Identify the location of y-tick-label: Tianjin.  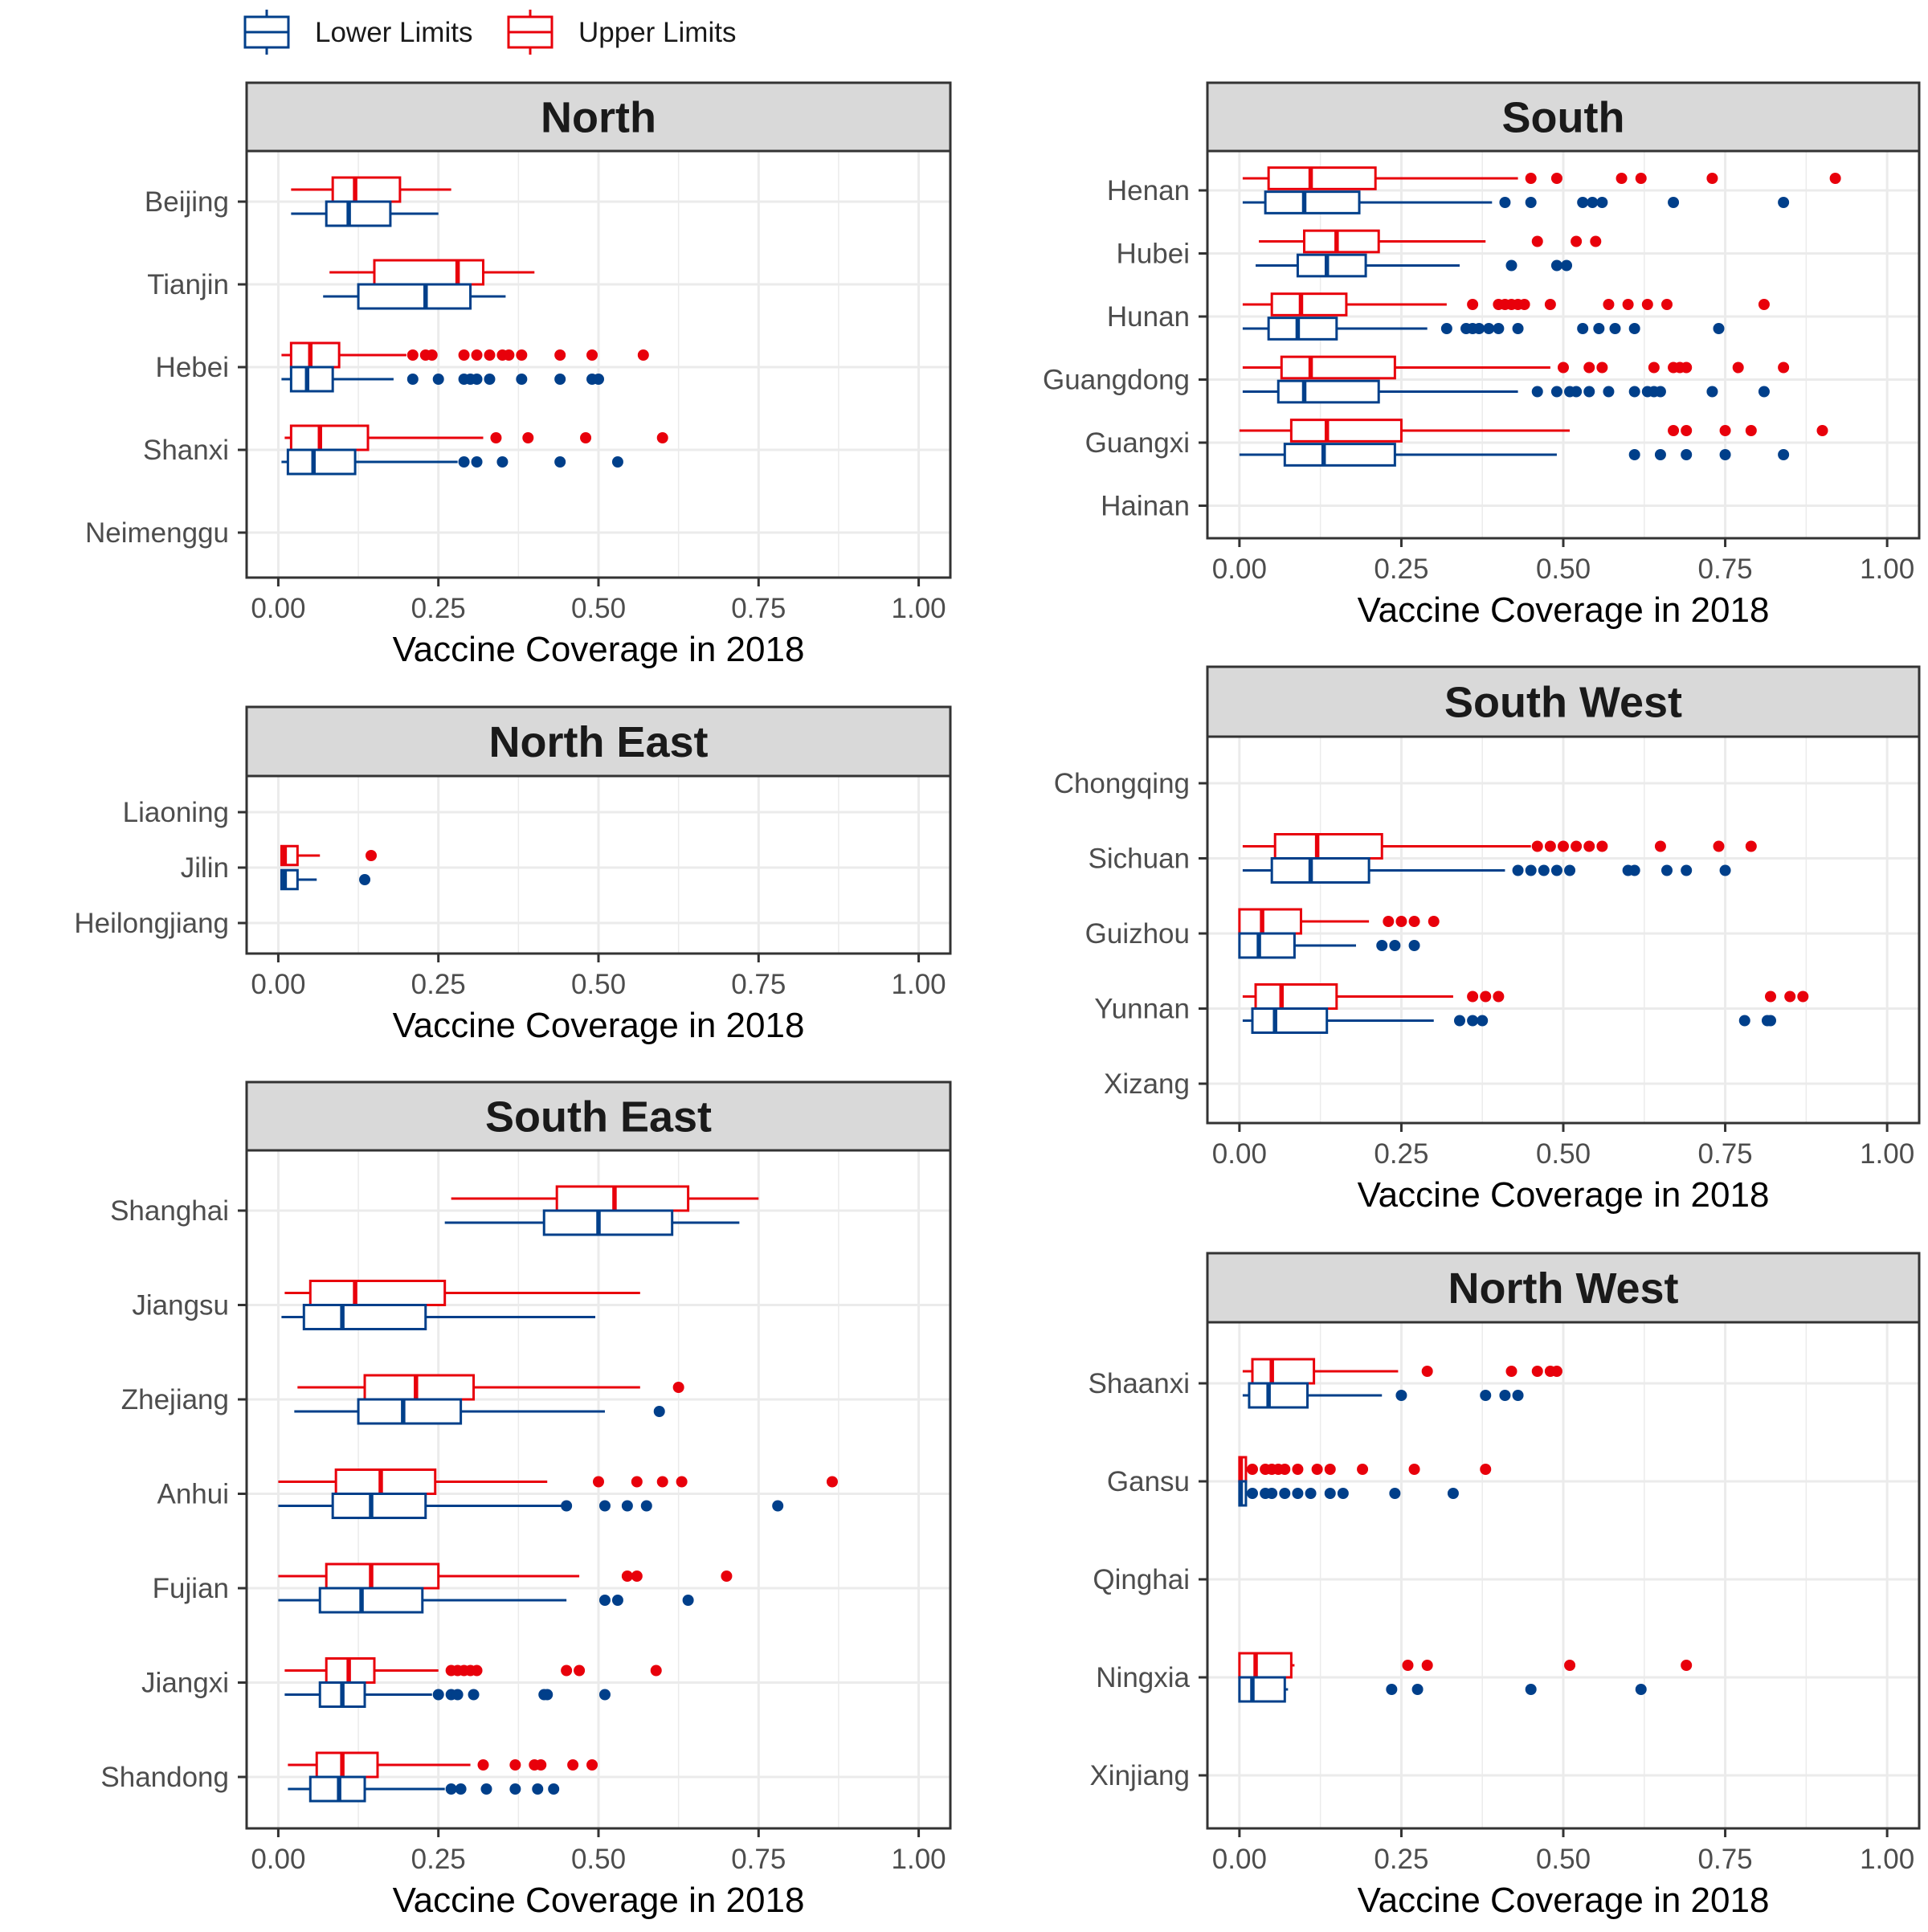
(188, 284).